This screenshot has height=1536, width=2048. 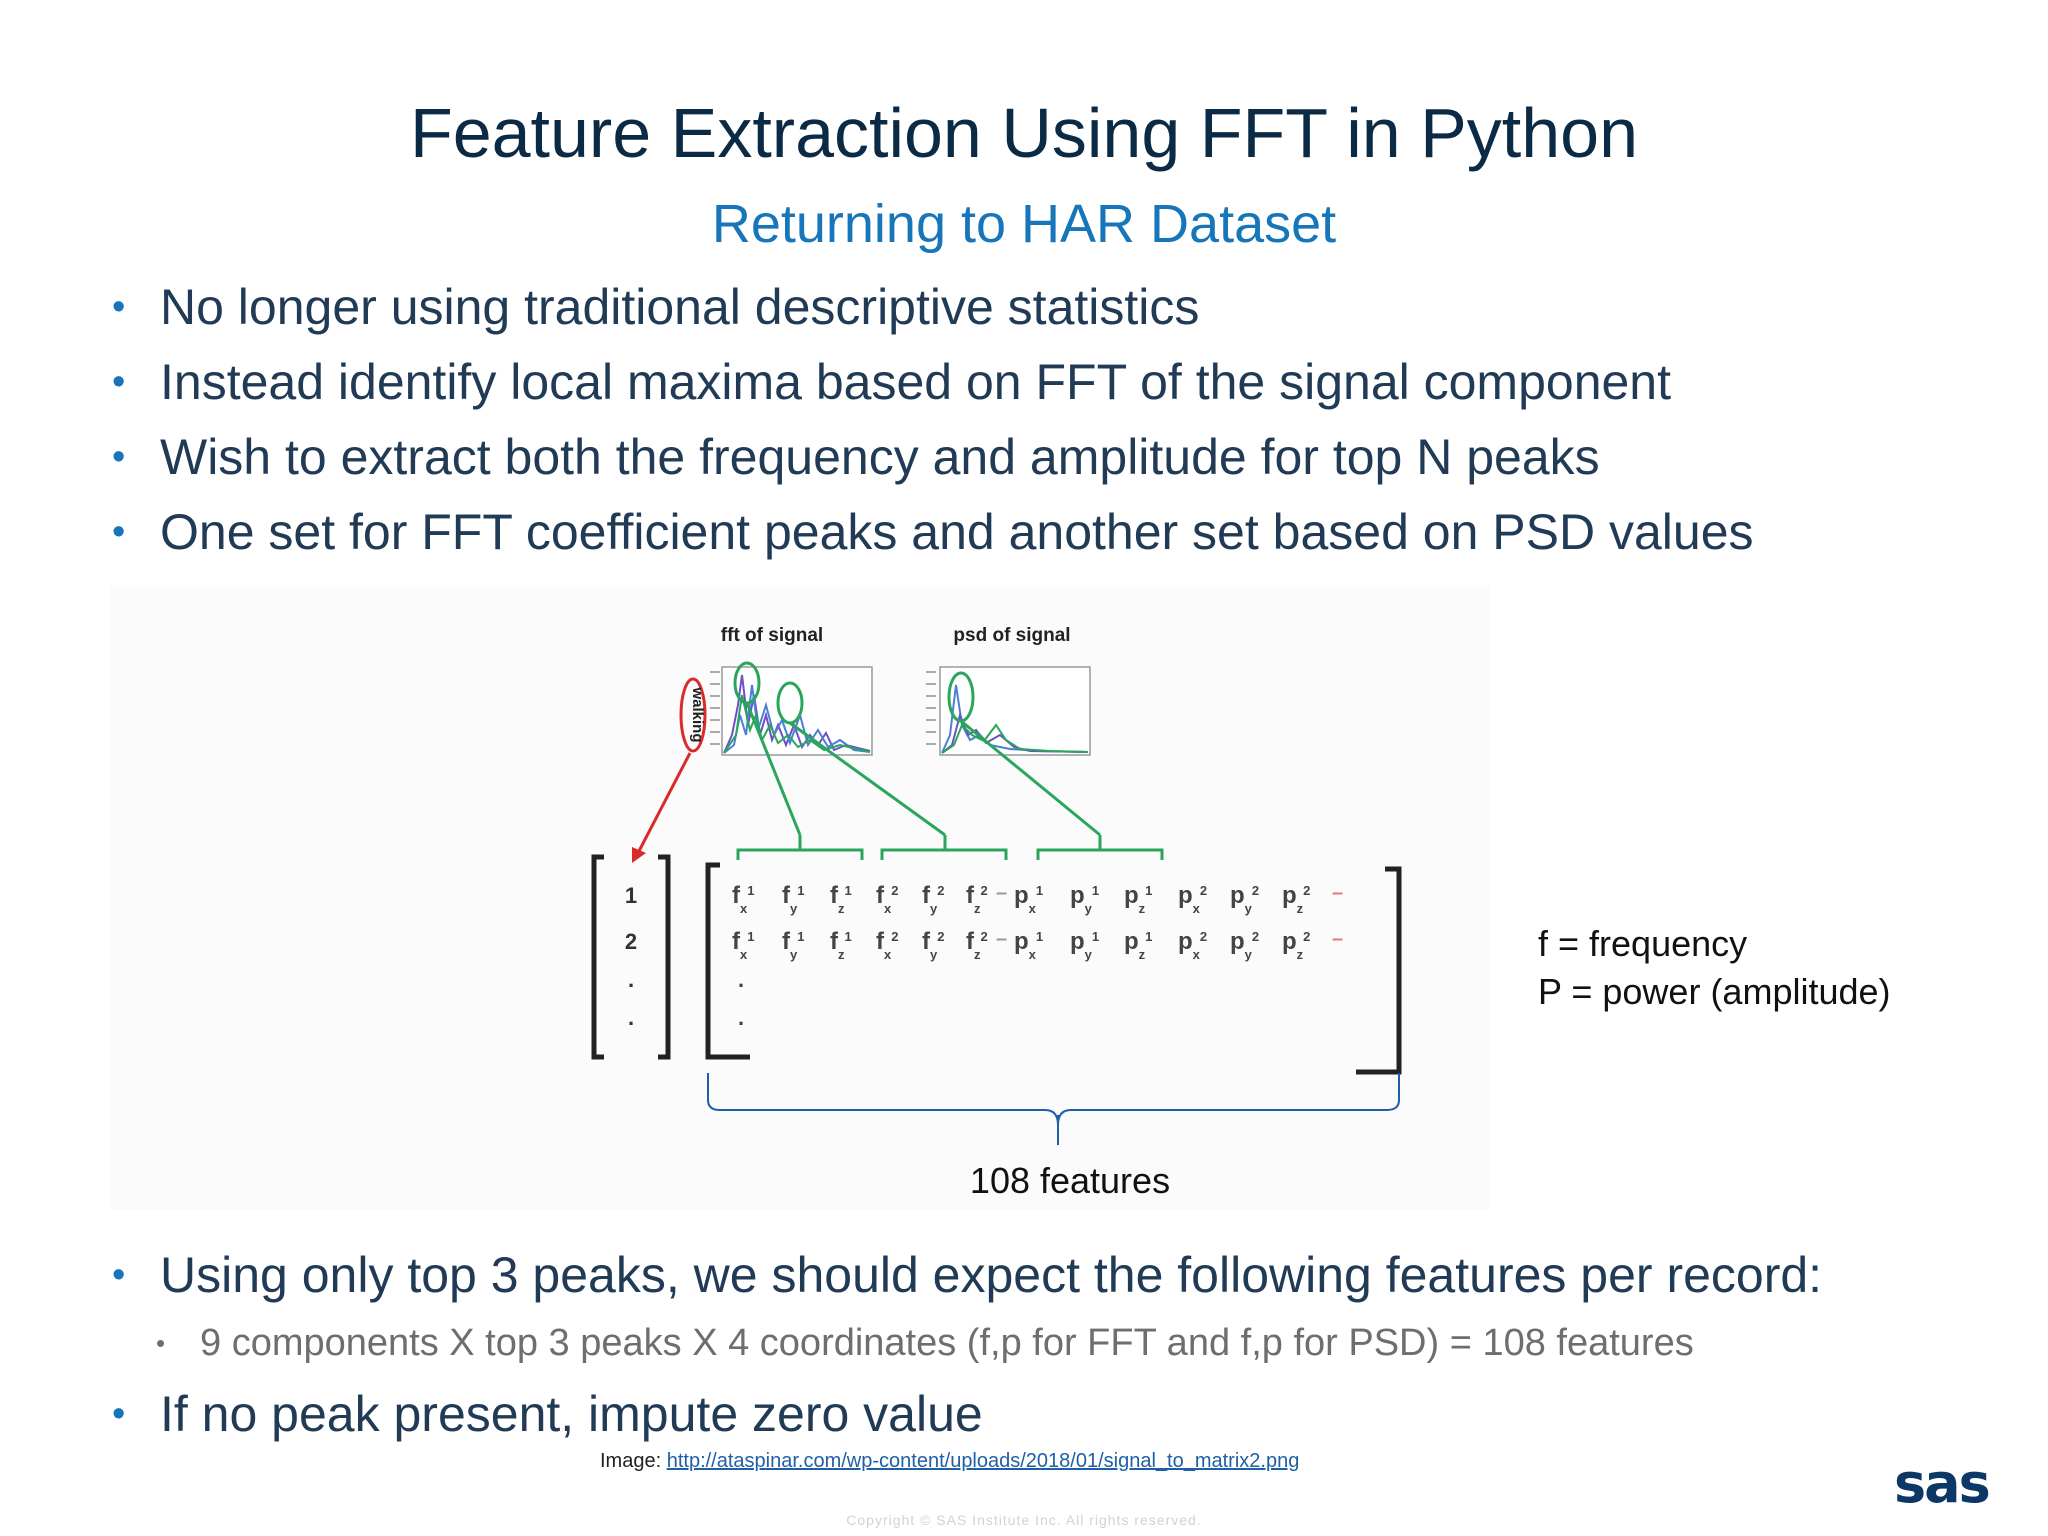 I want to click on legend-power: P = power (amplitude), so click(x=1714, y=991).